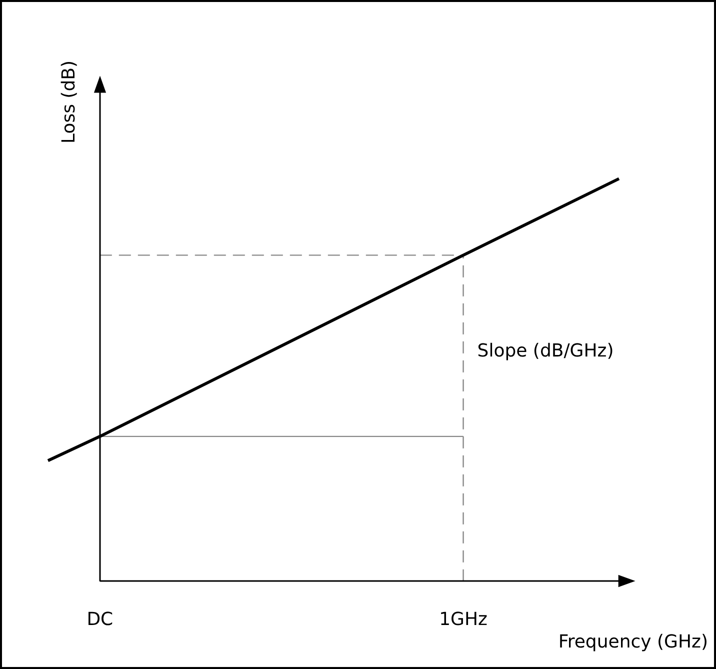  I want to click on x-tick-label: DC, so click(100, 619).